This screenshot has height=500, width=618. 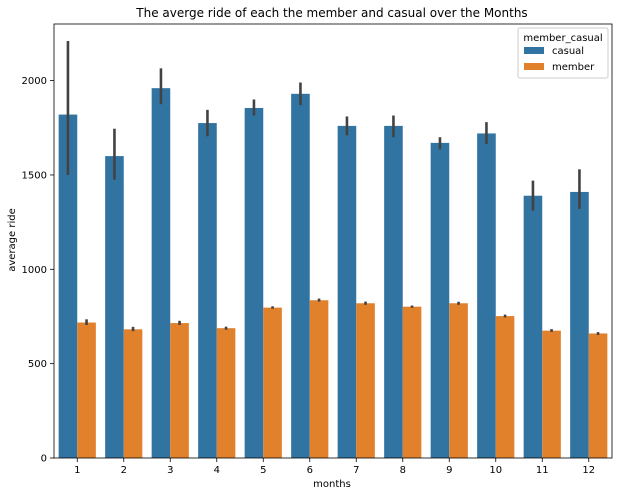 What do you see at coordinates (568, 51) in the screenshot?
I see `legend-label-casual: casual` at bounding box center [568, 51].